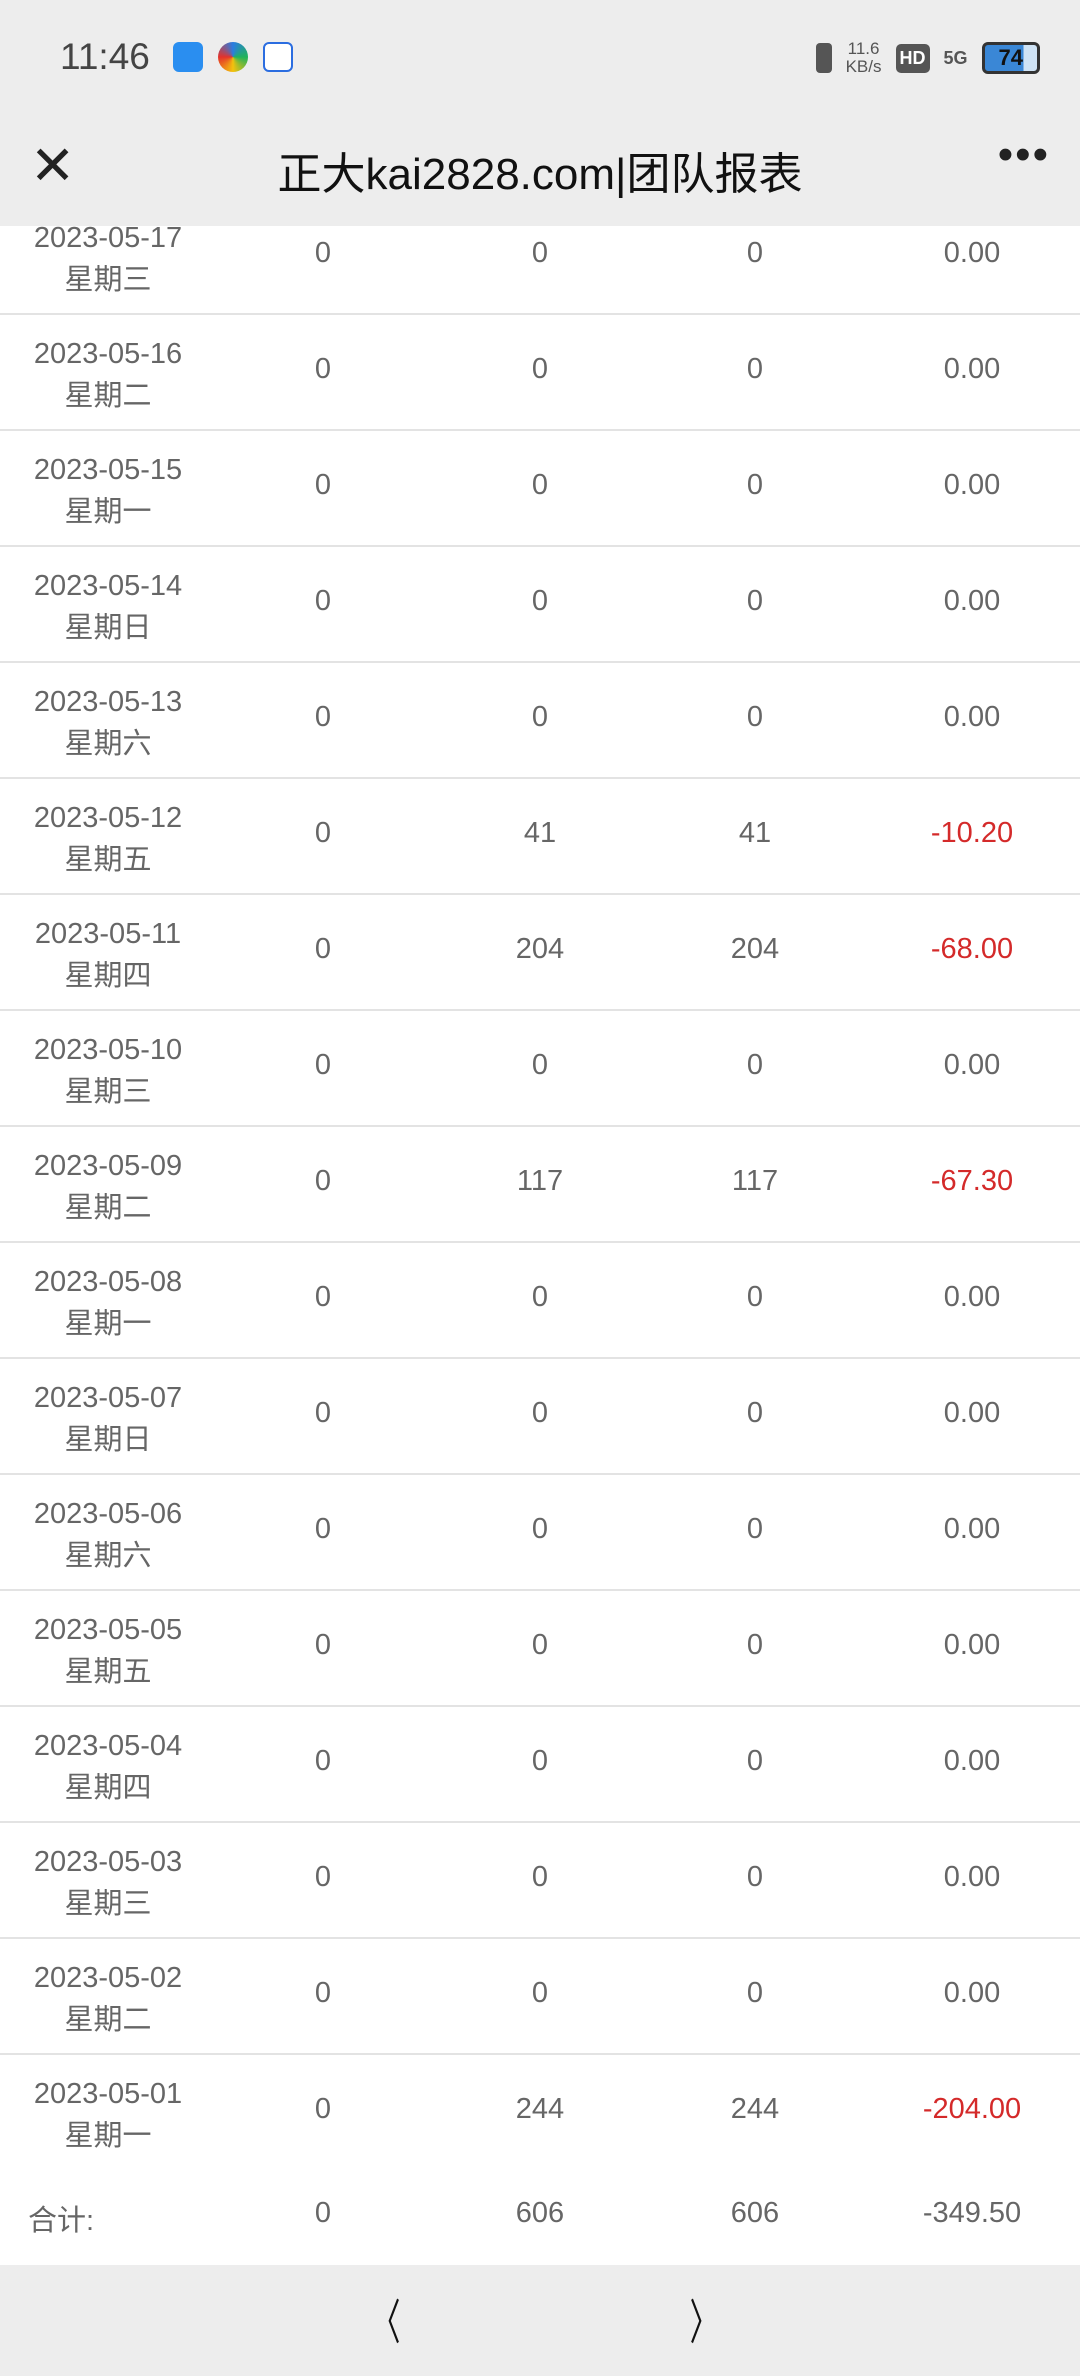 The image size is (1080, 2376). What do you see at coordinates (108, 1651) in the screenshot?
I see `date-cell: 2023-05-05 星期五` at bounding box center [108, 1651].